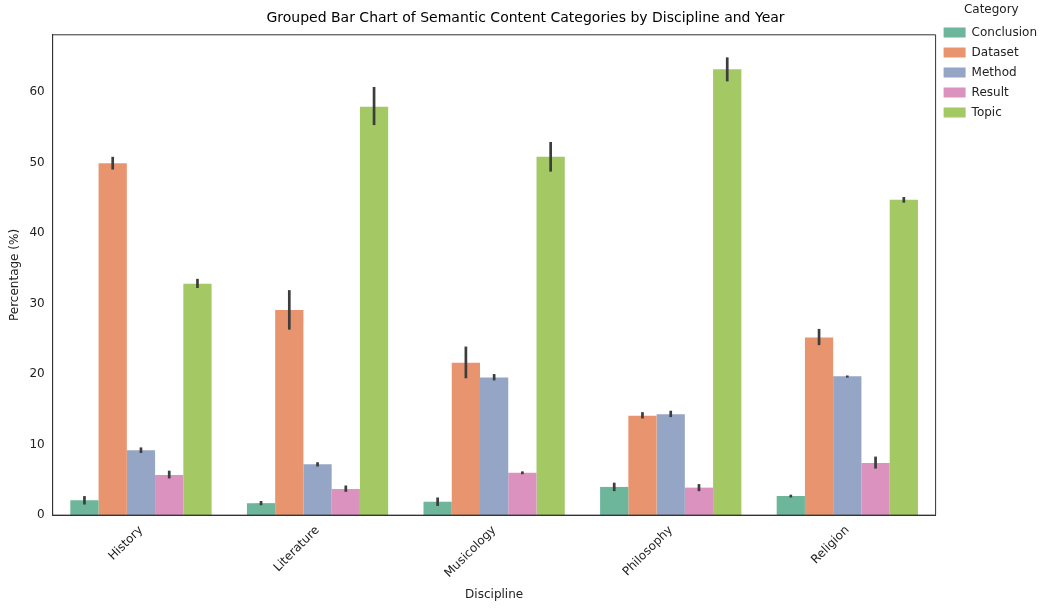  I want to click on chart-title: Grouped Bar Chart of Semantic Content Categories by Discipline and Year, so click(525, 17).